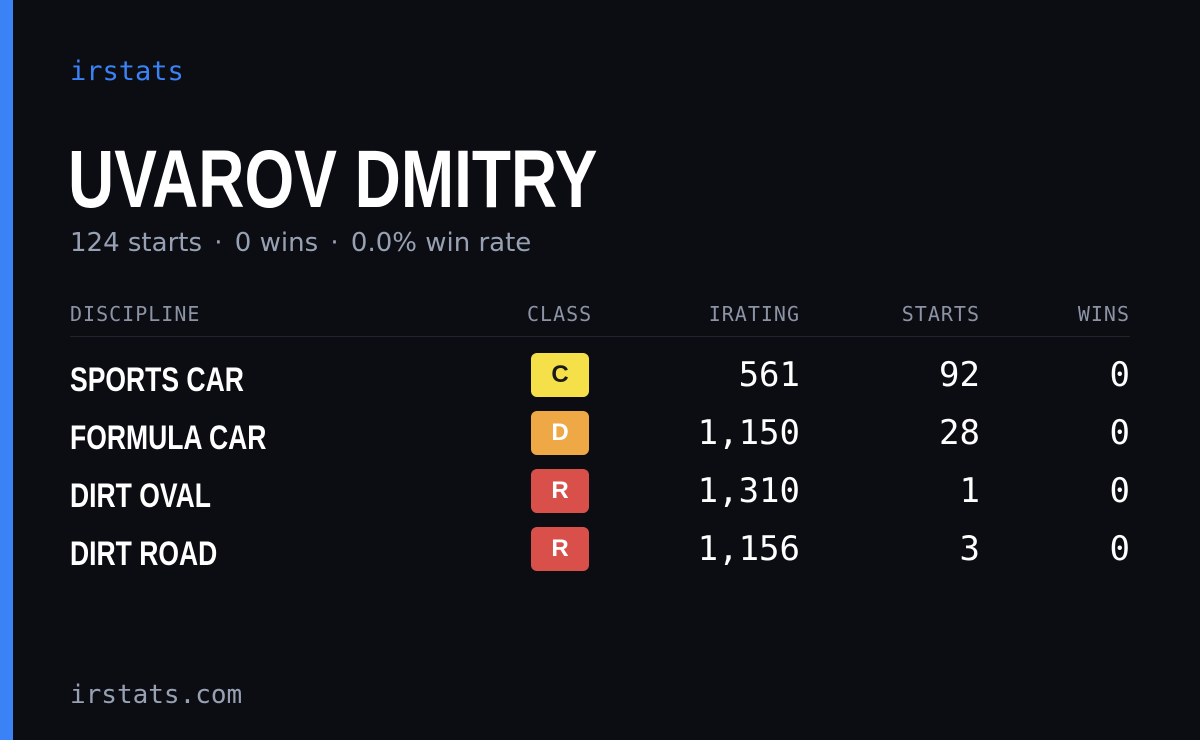 This screenshot has width=1200, height=740. What do you see at coordinates (6, 370) in the screenshot?
I see `accent-bar` at bounding box center [6, 370].